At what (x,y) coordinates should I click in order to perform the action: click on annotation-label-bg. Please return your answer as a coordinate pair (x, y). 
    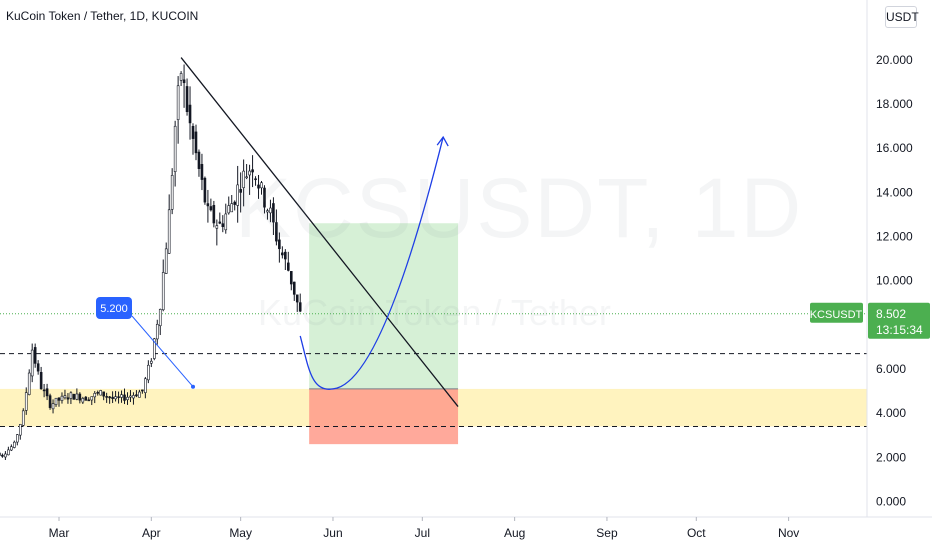
    Looking at the image, I should click on (114, 308).